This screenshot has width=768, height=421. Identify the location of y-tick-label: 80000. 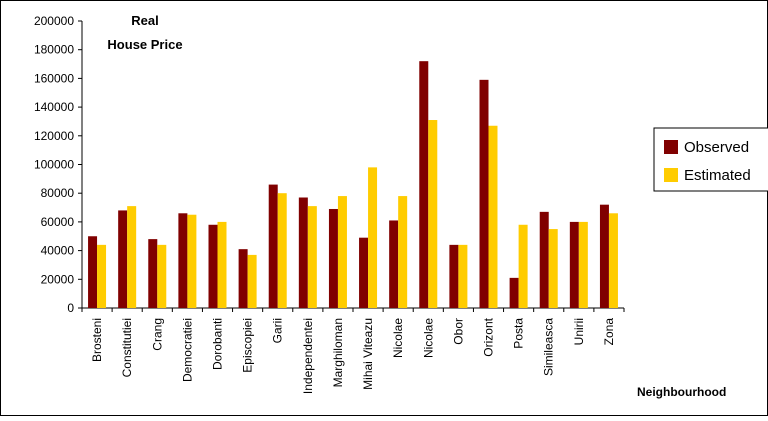
(58, 193).